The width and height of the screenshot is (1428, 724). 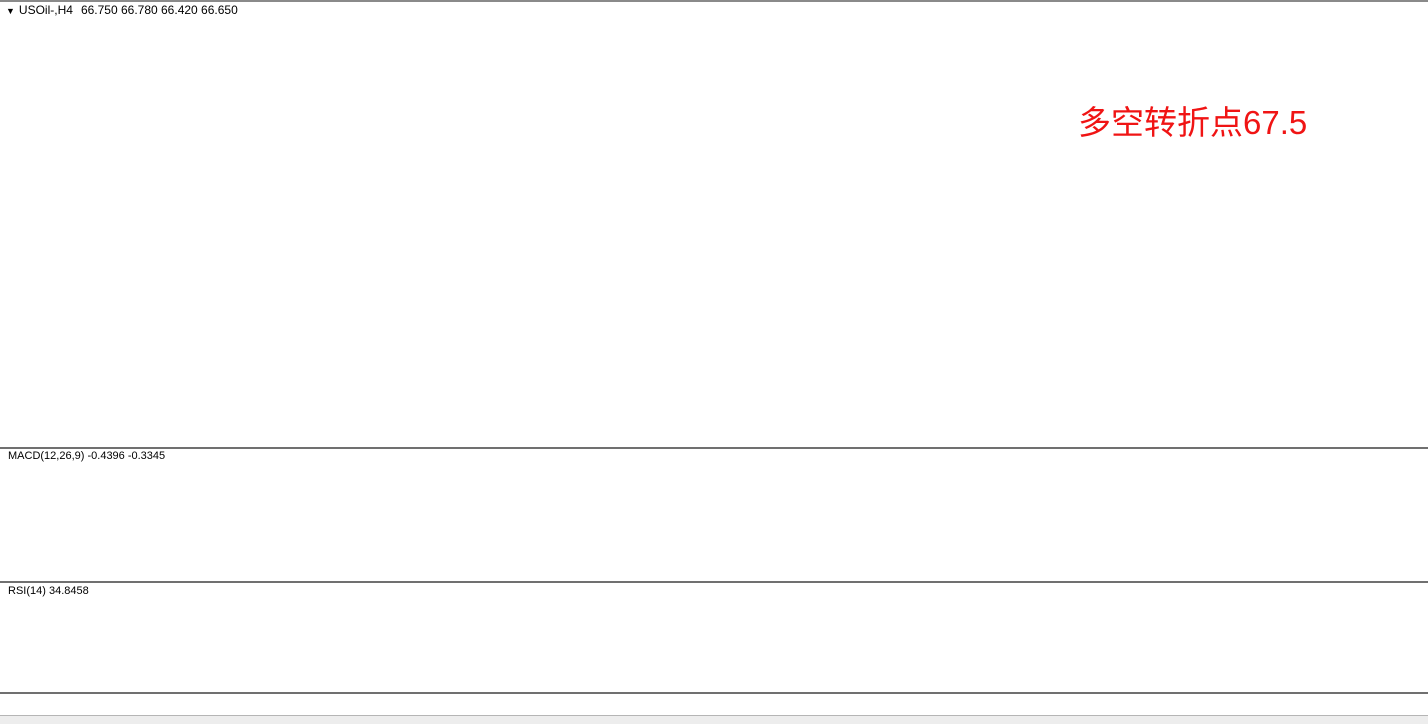 I want to click on time-axis-separator, so click(x=714, y=693).